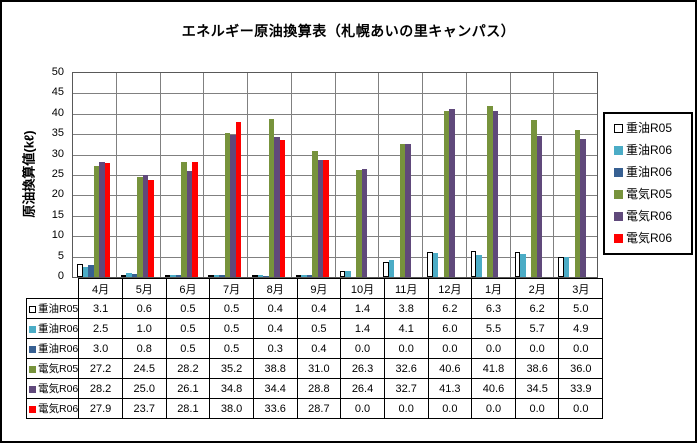 Image resolution: width=697 pixels, height=443 pixels. What do you see at coordinates (319, 368) in the screenshot?
I see `table-cell: 31.0` at bounding box center [319, 368].